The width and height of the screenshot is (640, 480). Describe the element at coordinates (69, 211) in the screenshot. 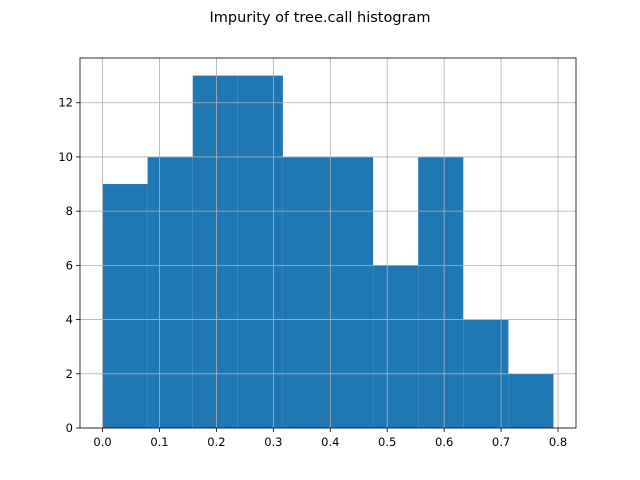

I see `y-tick-label: 8` at that location.